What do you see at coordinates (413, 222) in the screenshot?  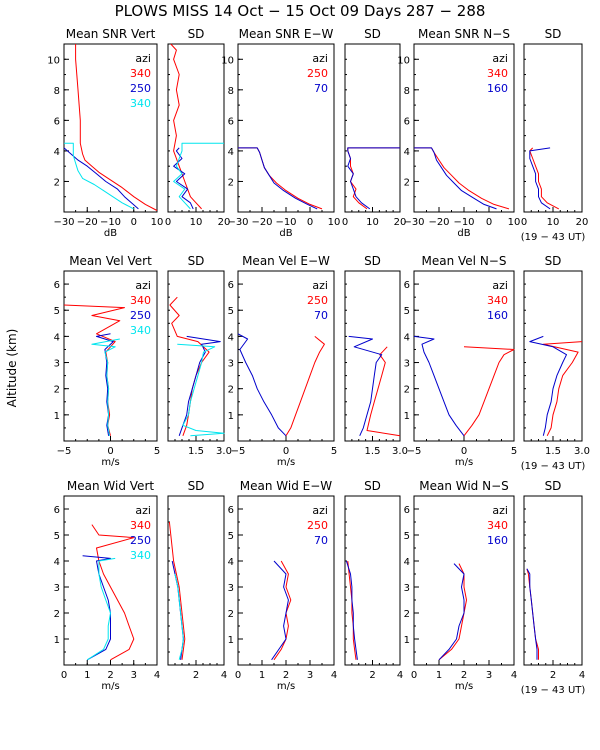 I see `x-tick-label: −30` at bounding box center [413, 222].